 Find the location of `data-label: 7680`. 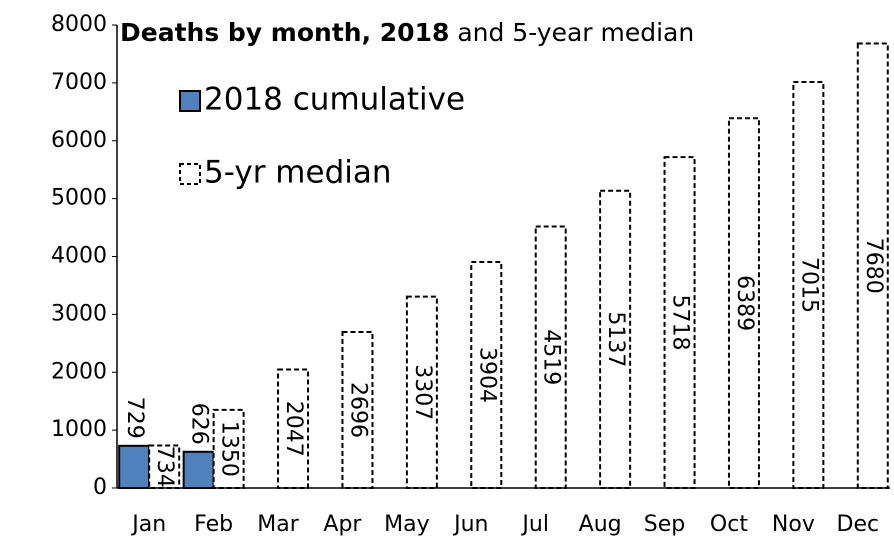

data-label: 7680 is located at coordinates (873, 266).